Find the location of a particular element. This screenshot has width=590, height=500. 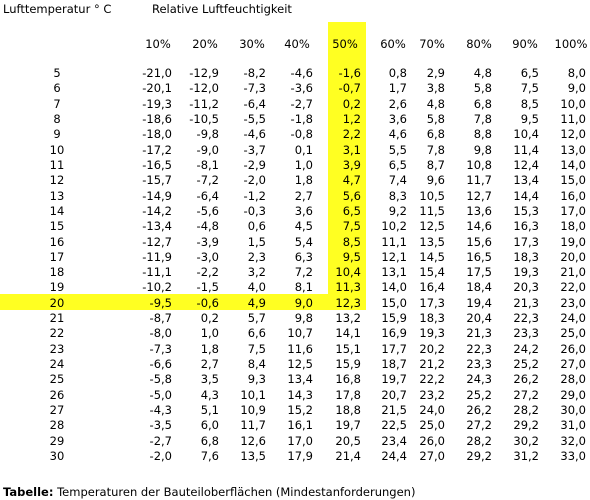

column-header: 70% is located at coordinates (432, 44).